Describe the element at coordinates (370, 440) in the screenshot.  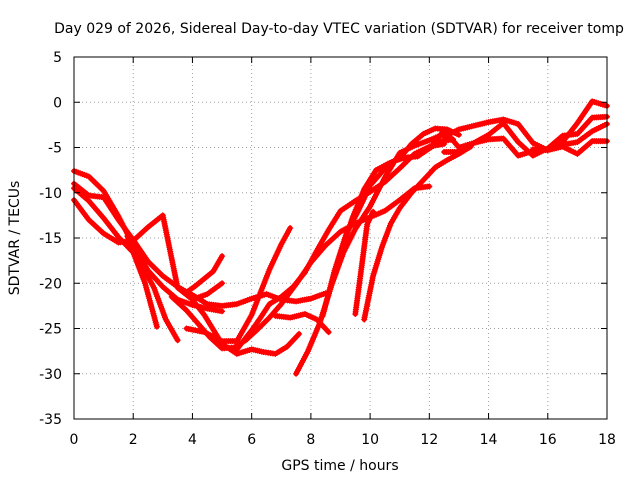
I see `x-tick-label: 10` at that location.